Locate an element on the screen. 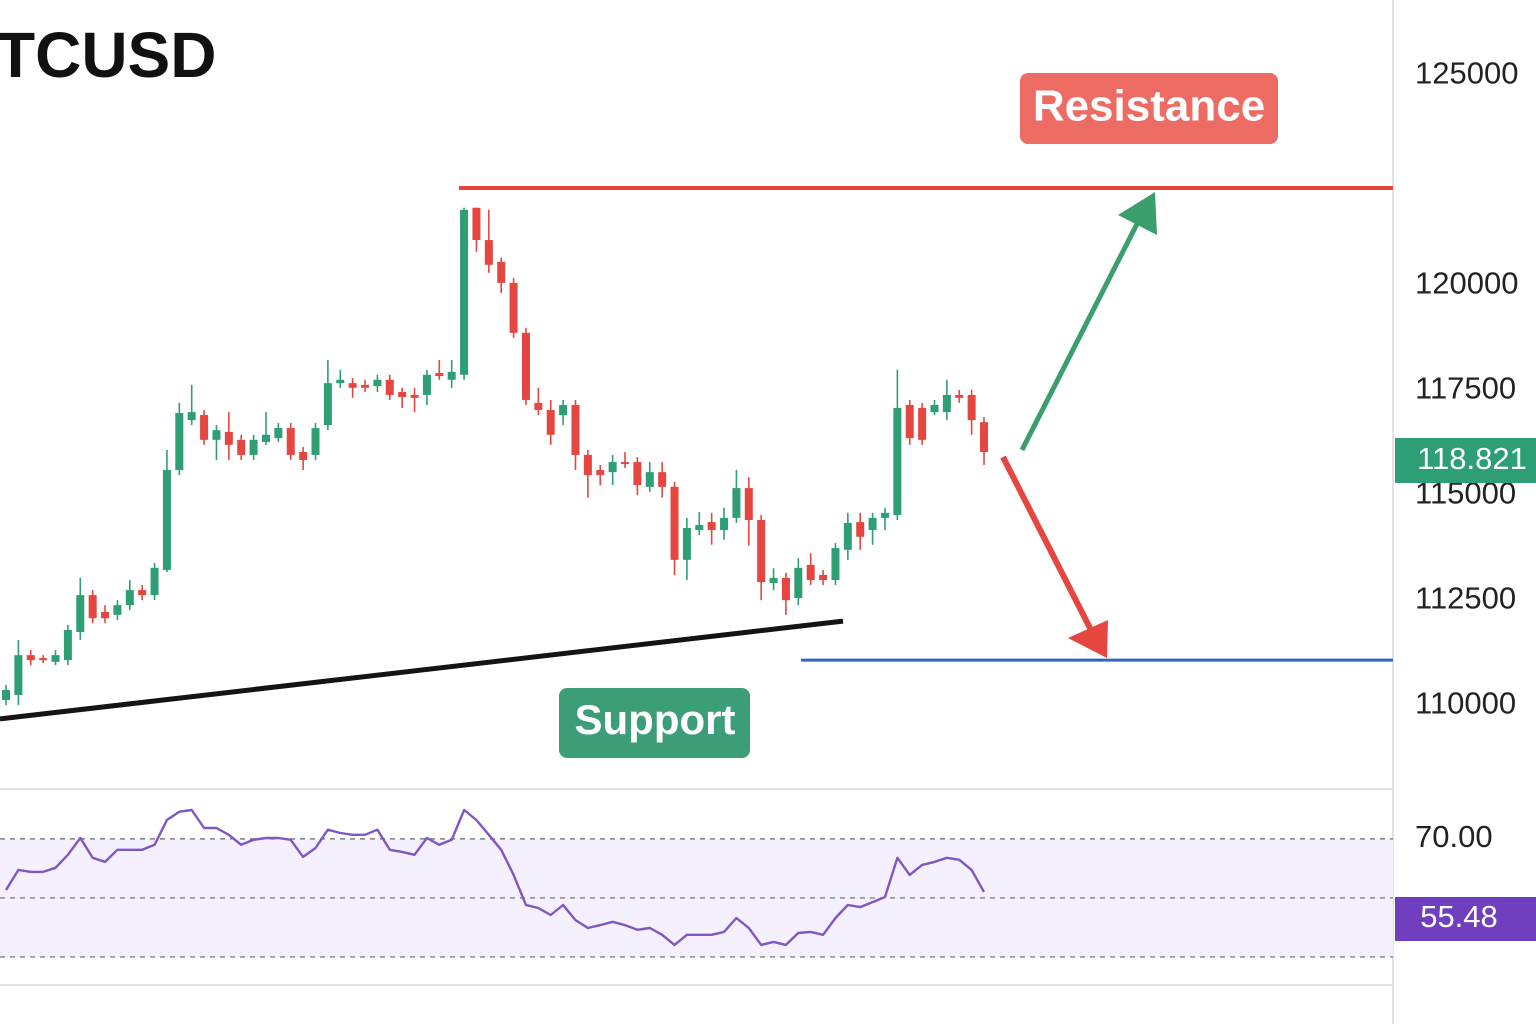 This screenshot has height=1029, width=1536. resistance-label: Resistance is located at coordinates (1149, 106).